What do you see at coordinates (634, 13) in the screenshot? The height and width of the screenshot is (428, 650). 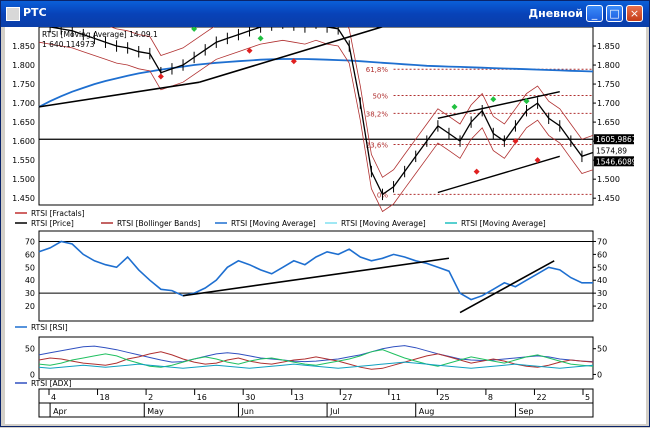 I see `close-button: ×` at bounding box center [634, 13].